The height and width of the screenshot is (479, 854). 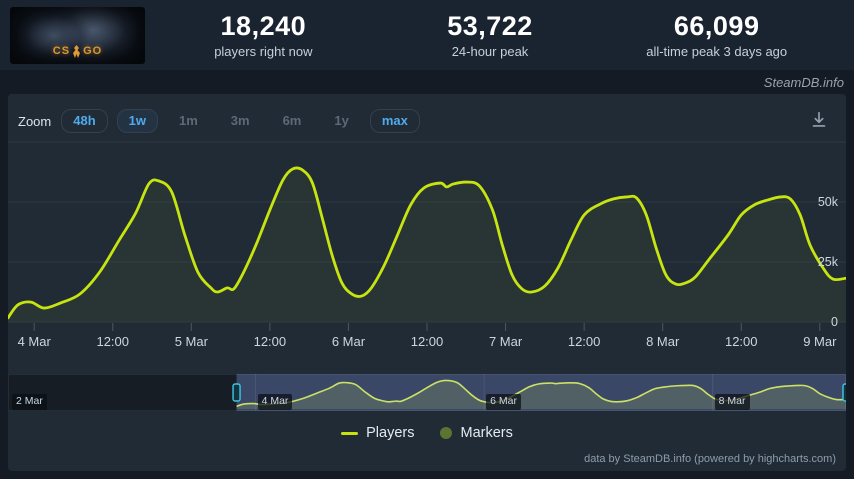 What do you see at coordinates (716, 25) in the screenshot?
I see `alltime-peak-value: 66,099` at bounding box center [716, 25].